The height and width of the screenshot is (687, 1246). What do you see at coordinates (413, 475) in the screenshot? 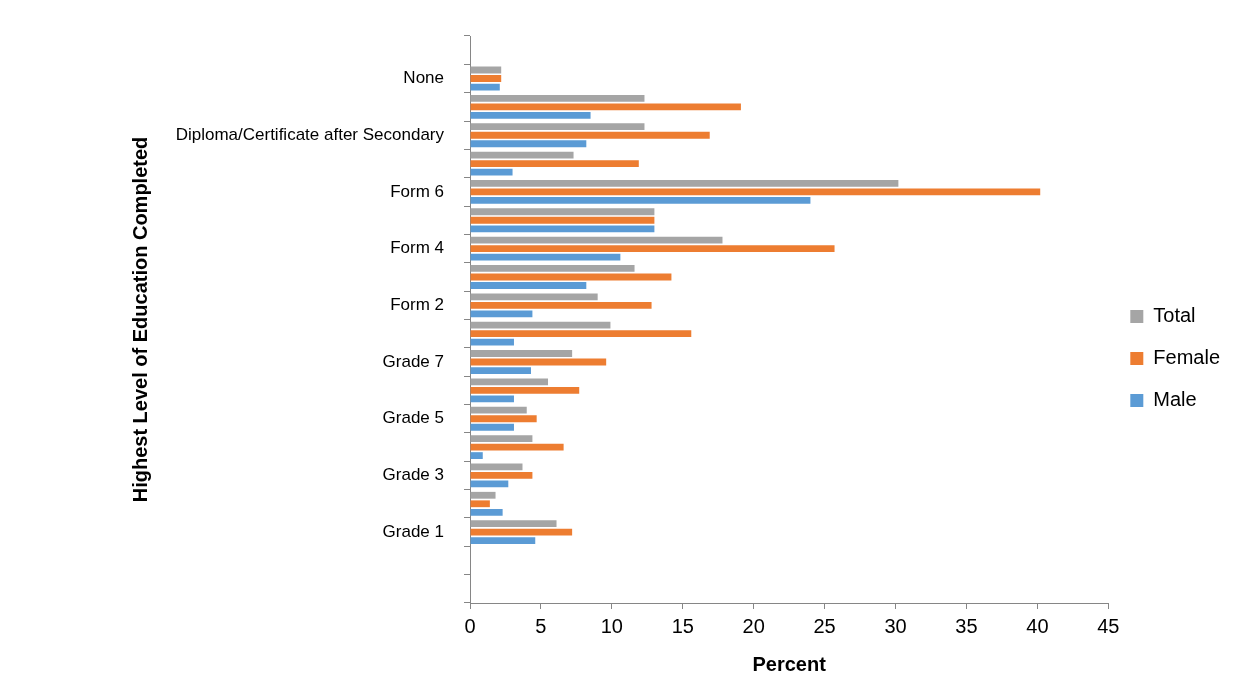
I see `y-tick-label: Grade 3` at bounding box center [413, 475].